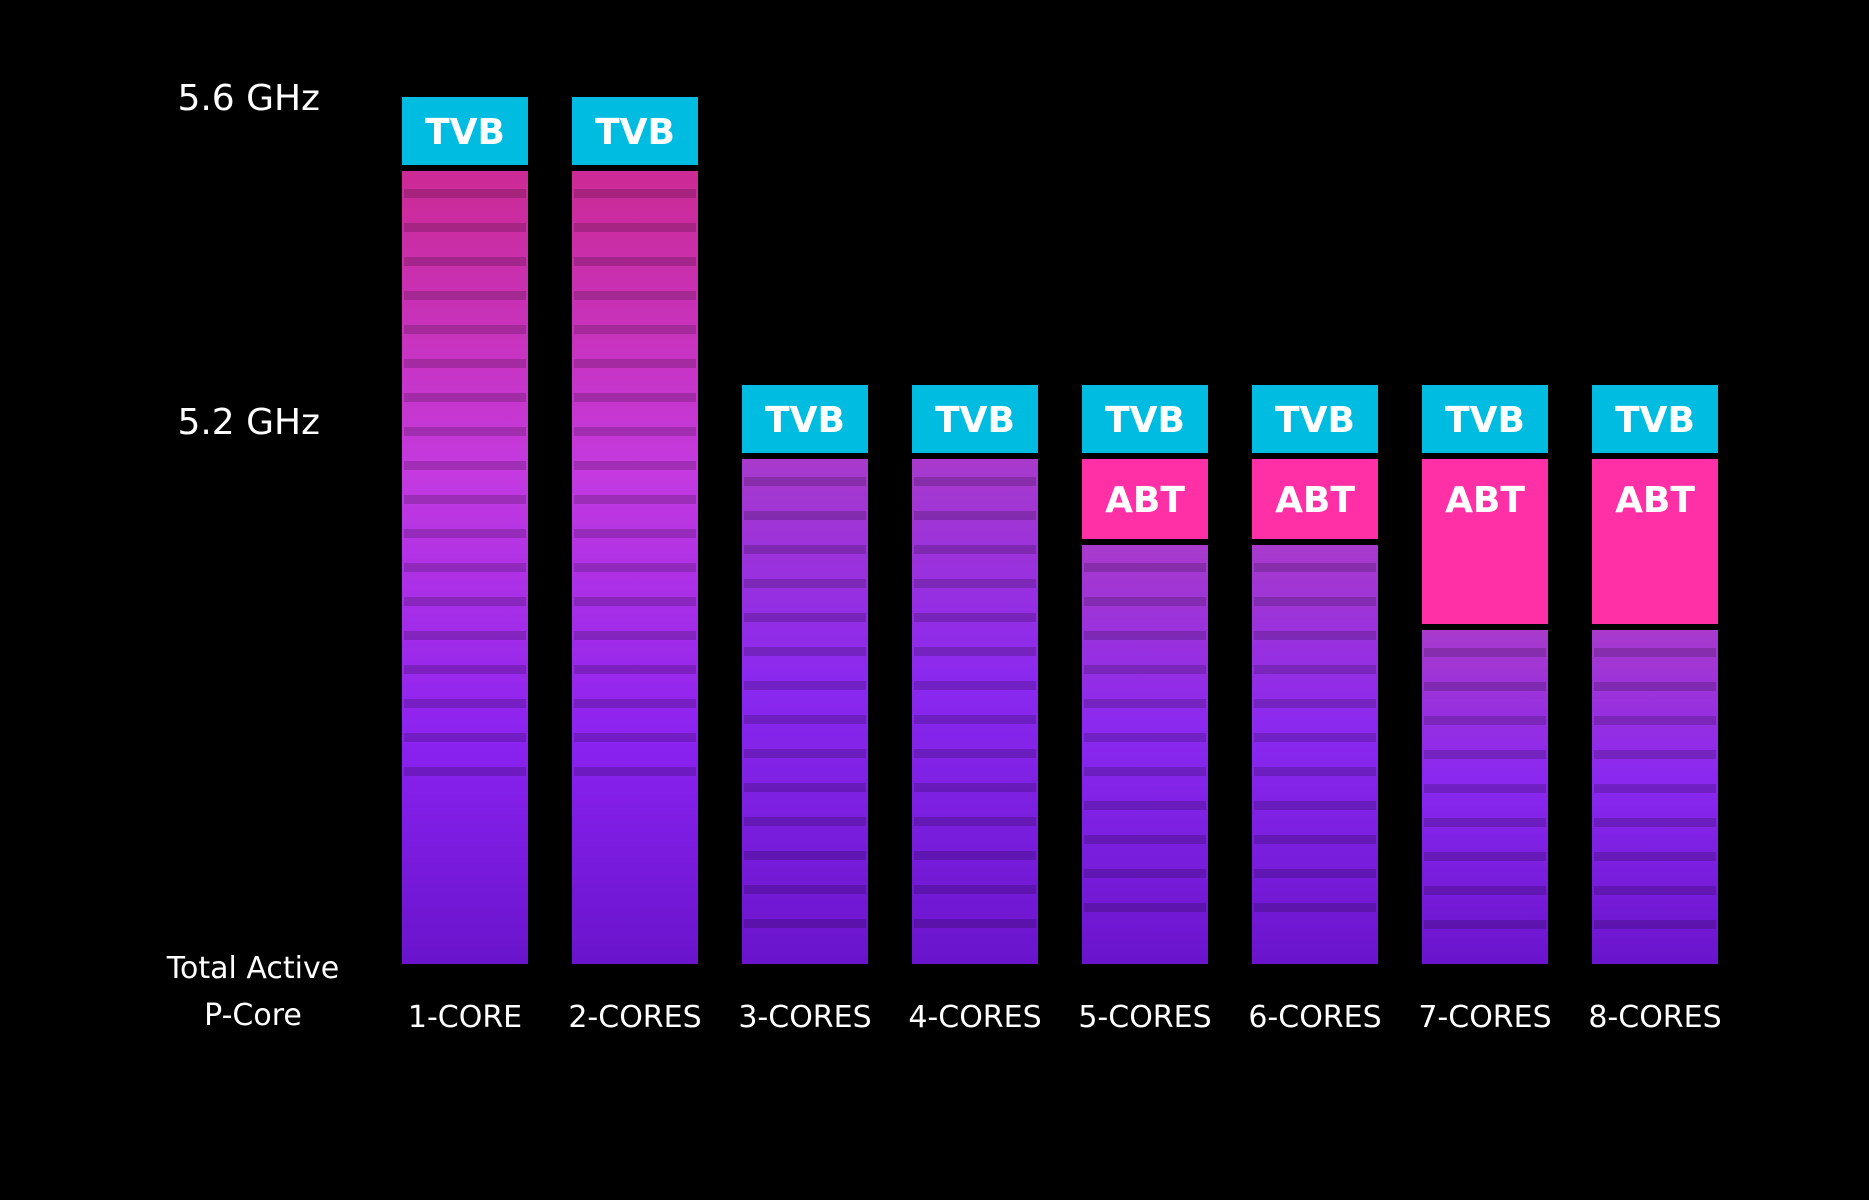  Describe the element at coordinates (1654, 1017) in the screenshot. I see `category-label: 8-CORES` at that location.